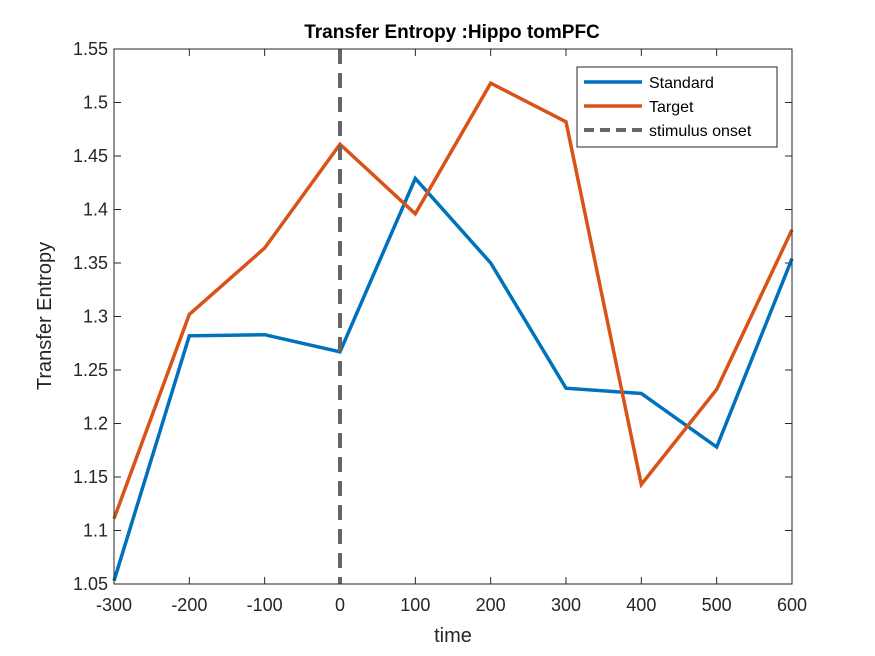 This screenshot has height=656, width=875. What do you see at coordinates (452, 32) in the screenshot?
I see `chart-title: Transfer Entropy :Hippo tomPFC` at bounding box center [452, 32].